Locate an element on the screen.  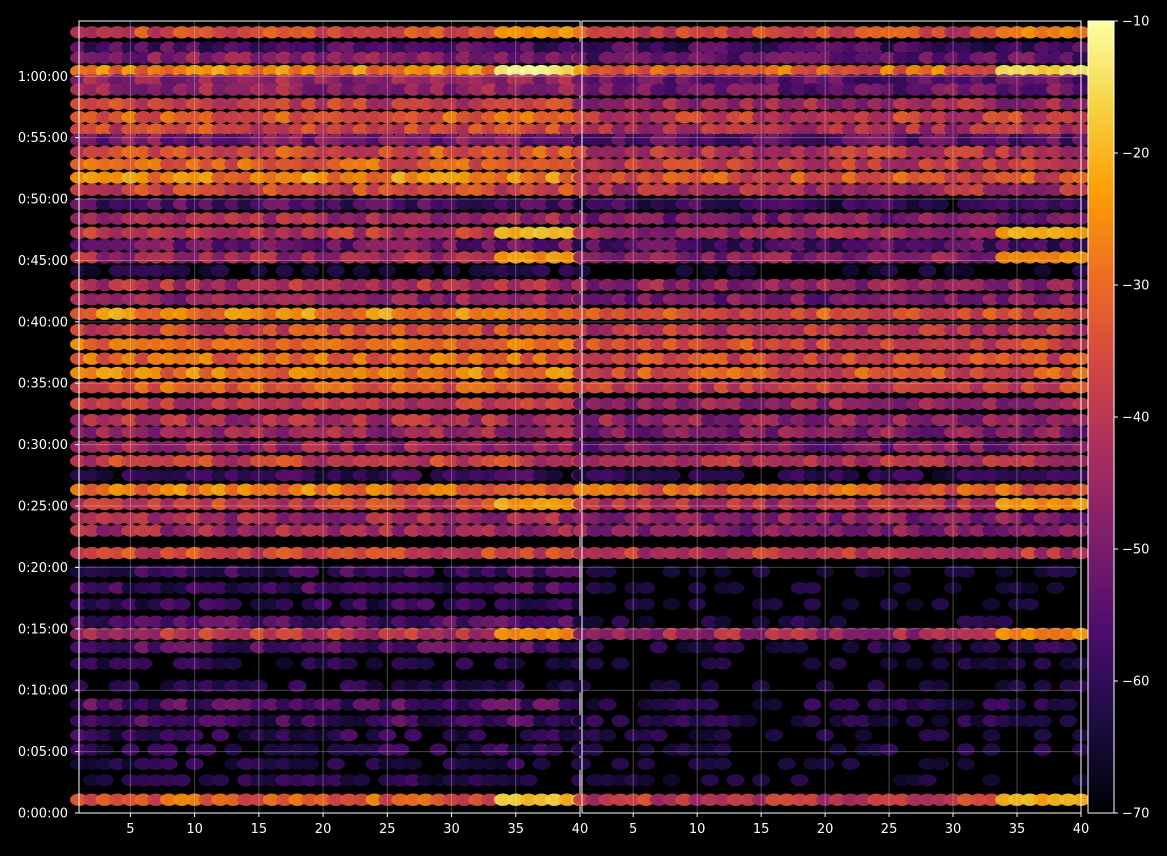
x-axis-left: 5 10 15 20 25 30 35 40 is located at coordinates (357, 825).